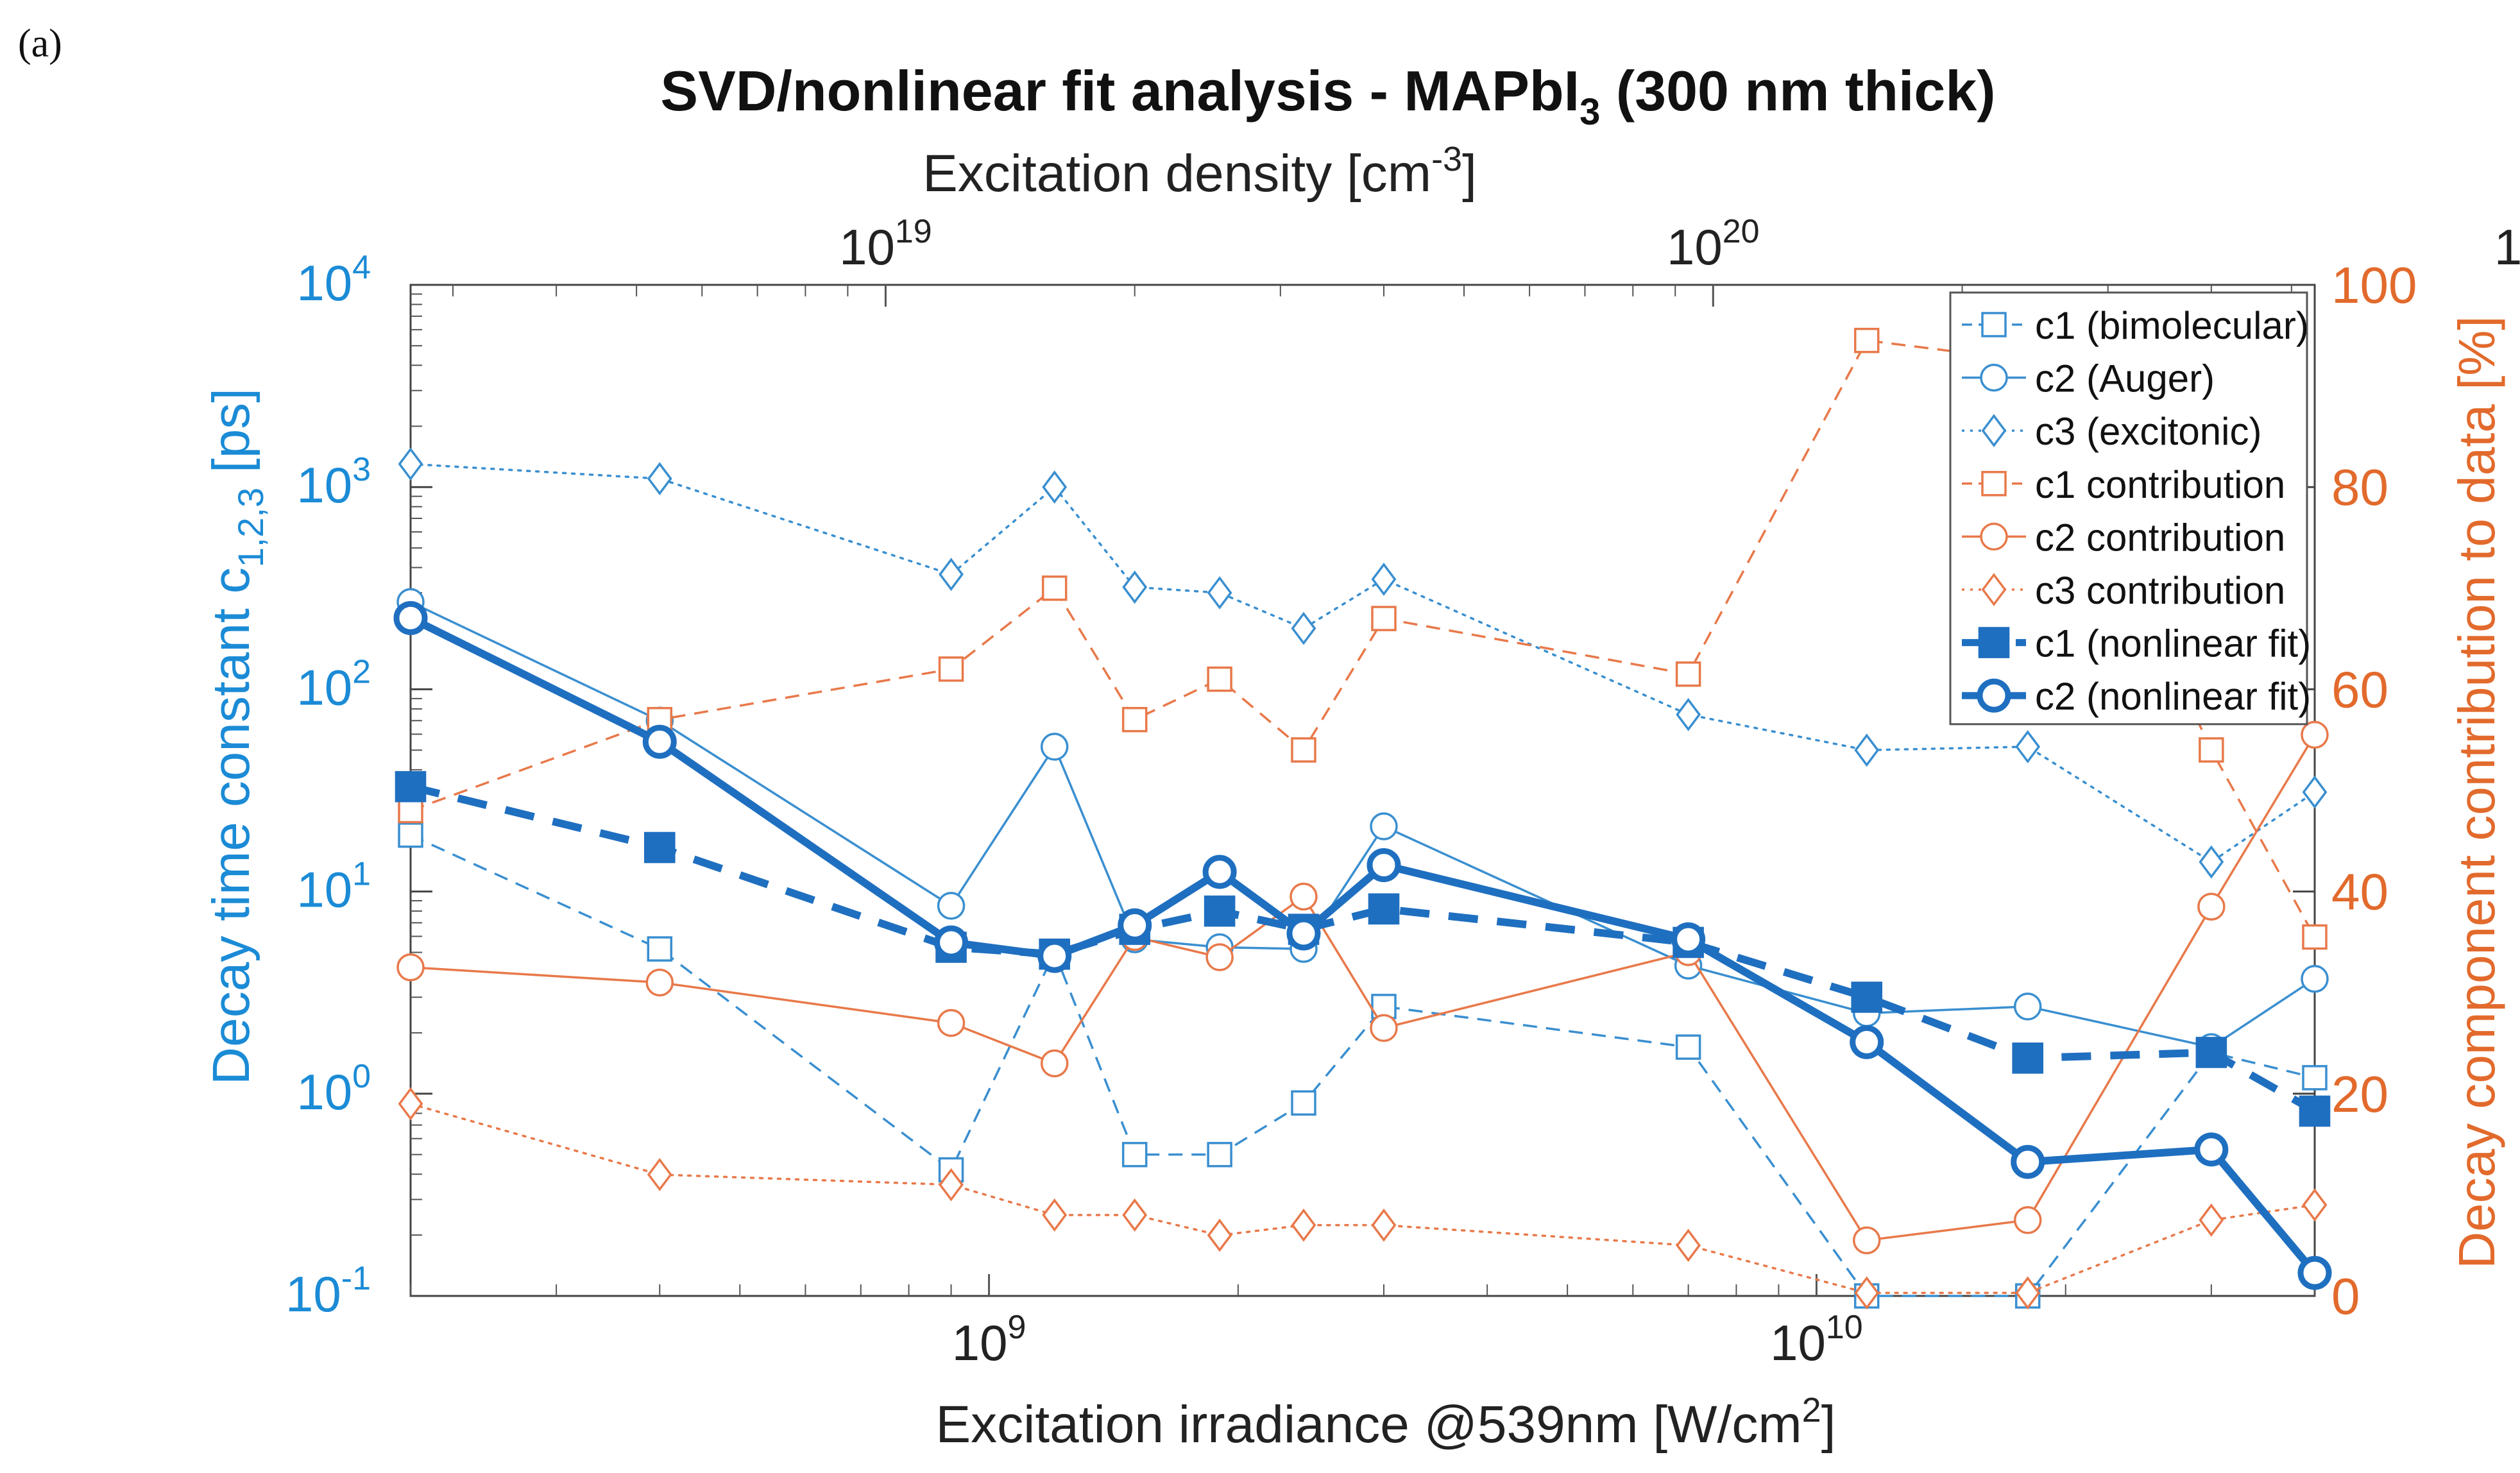 This screenshot has height=1473, width=2520. What do you see at coordinates (1811, 1410) in the screenshot?
I see `x-axis-label-sup: 2` at bounding box center [1811, 1410].